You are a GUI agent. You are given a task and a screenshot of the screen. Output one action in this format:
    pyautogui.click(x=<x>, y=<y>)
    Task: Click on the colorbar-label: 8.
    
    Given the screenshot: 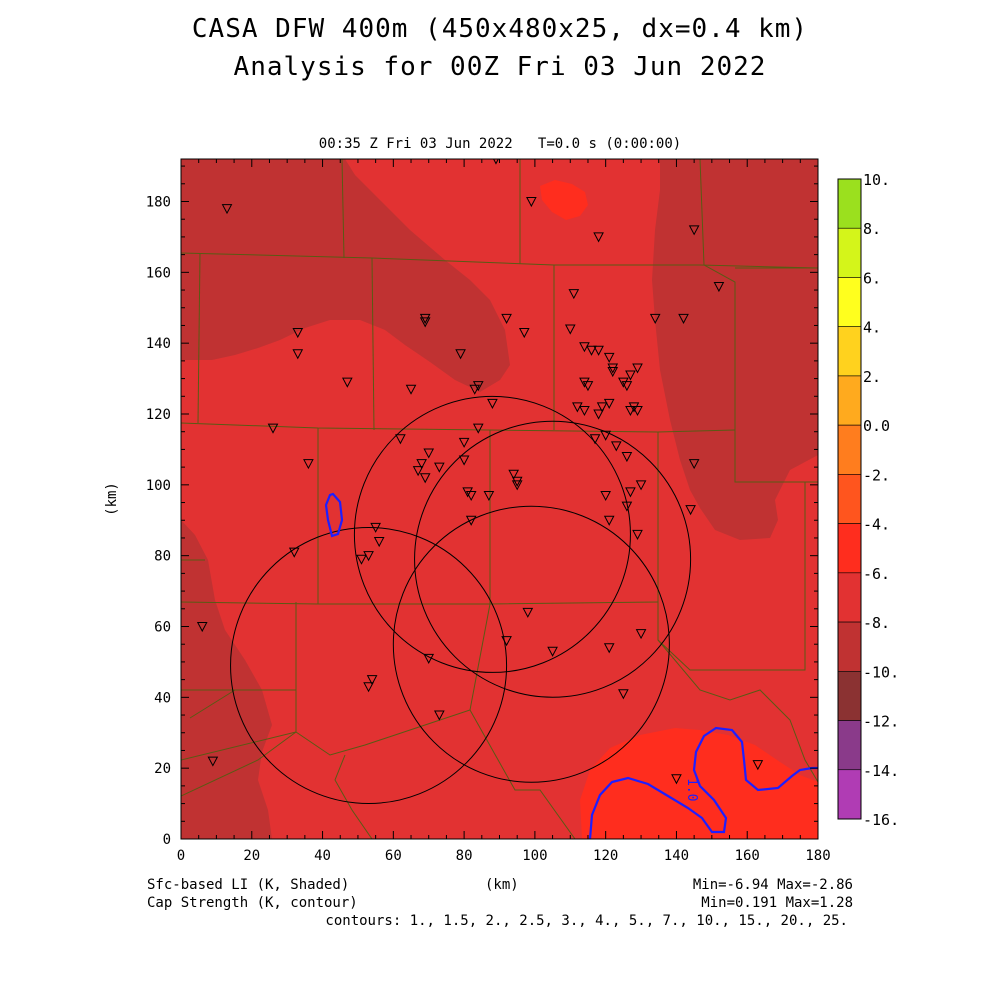 What is the action you would take?
    pyautogui.click(x=872, y=229)
    